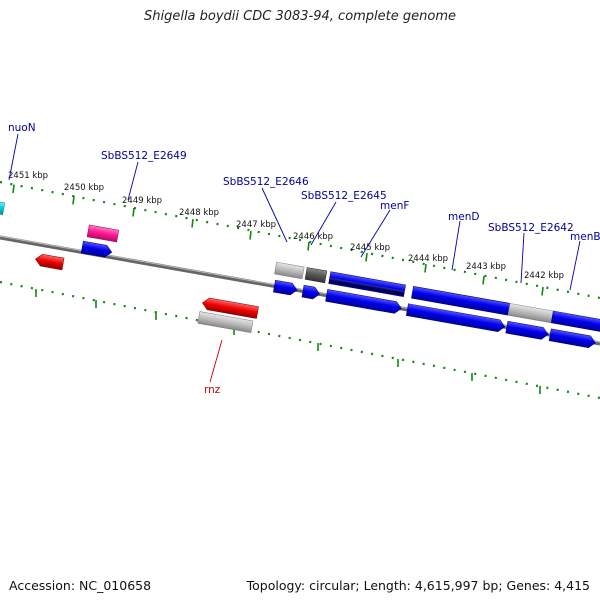  What do you see at coordinates (256, 225) in the screenshot?
I see `kbp-label: 2447 kbp` at bounding box center [256, 225].